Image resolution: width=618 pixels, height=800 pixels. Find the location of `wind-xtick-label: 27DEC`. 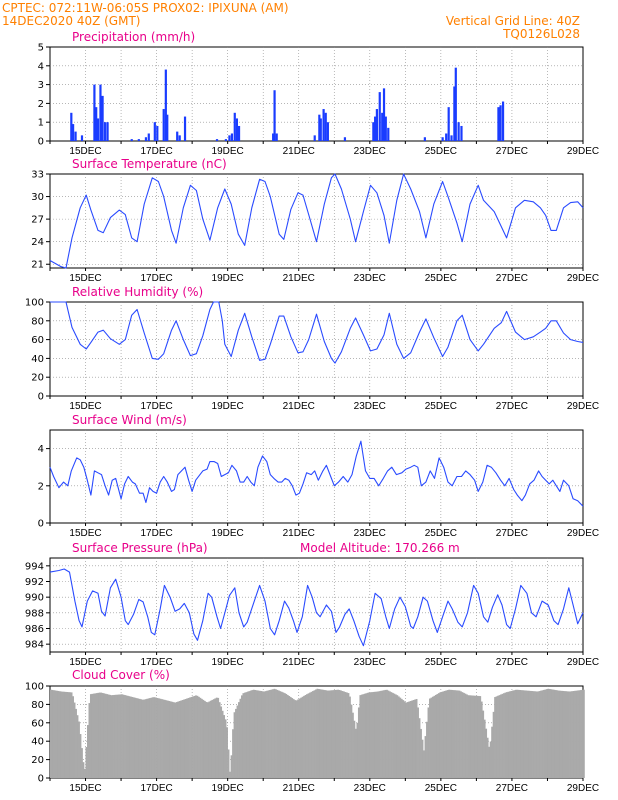

wind-xtick-label: 27DEC is located at coordinates (512, 533).